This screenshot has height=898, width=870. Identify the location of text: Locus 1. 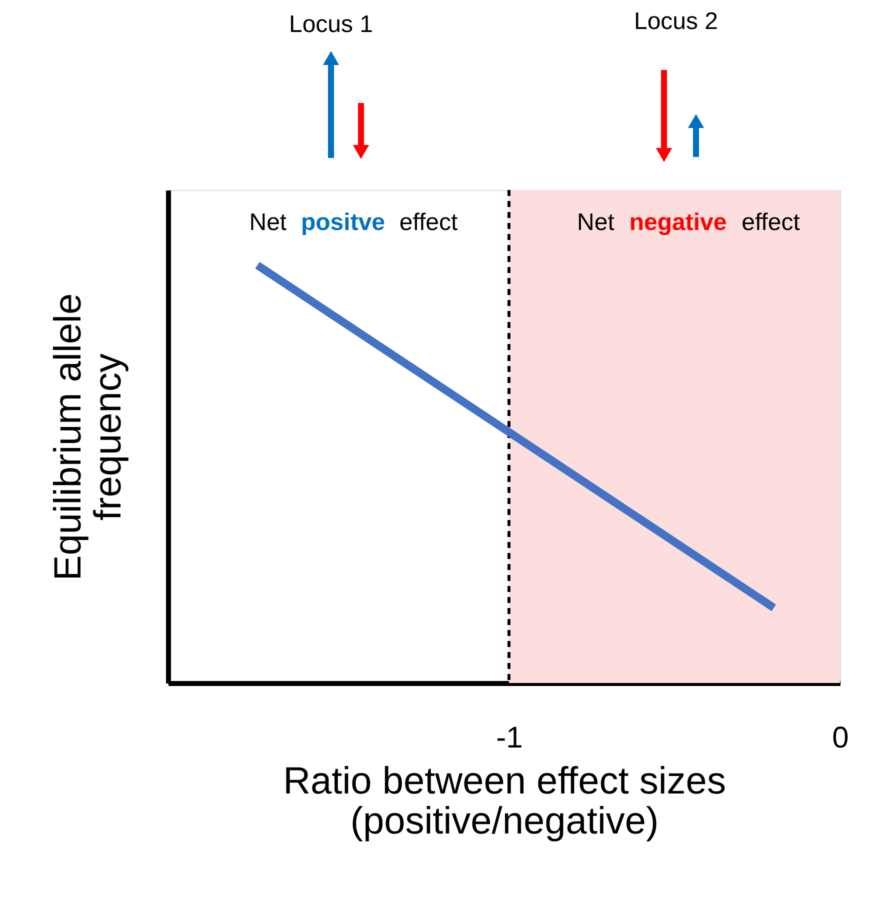
(331, 24).